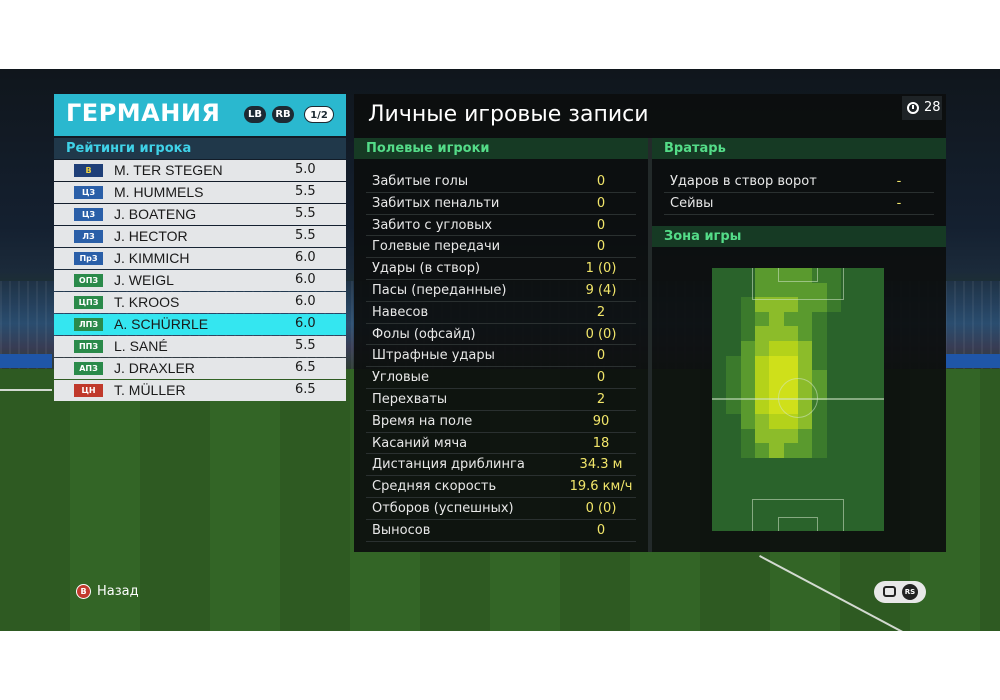  I want to click on player-row: ЛПЗ A. SCHÜRRLE 6.0, so click(200, 324).